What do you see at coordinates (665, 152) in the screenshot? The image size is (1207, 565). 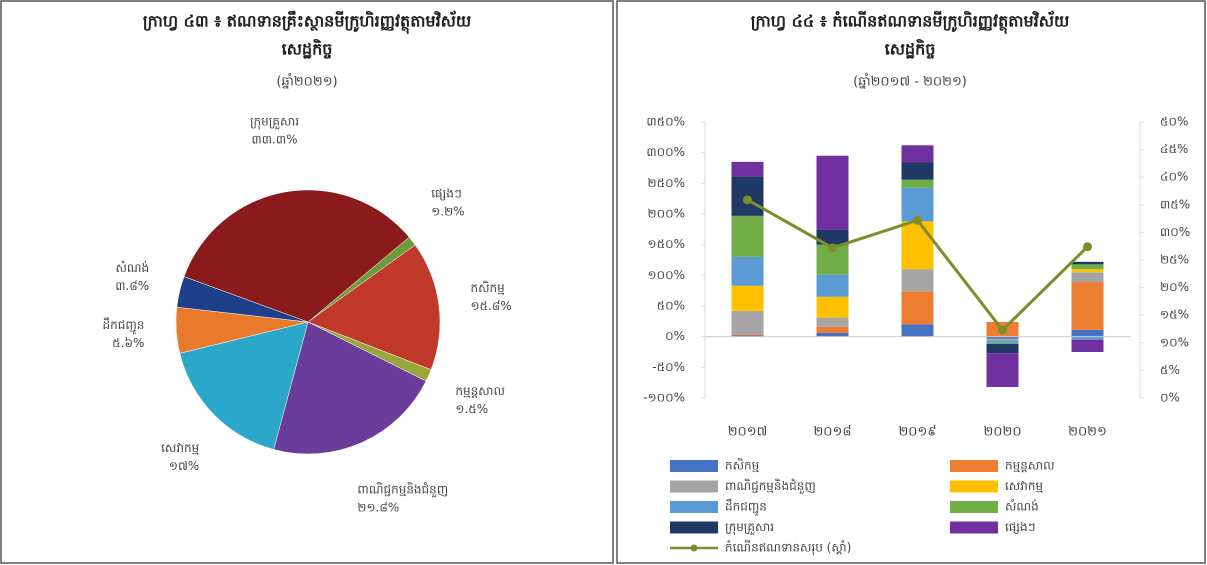 I see `y-tick-label: ៣០០%` at bounding box center [665, 152].